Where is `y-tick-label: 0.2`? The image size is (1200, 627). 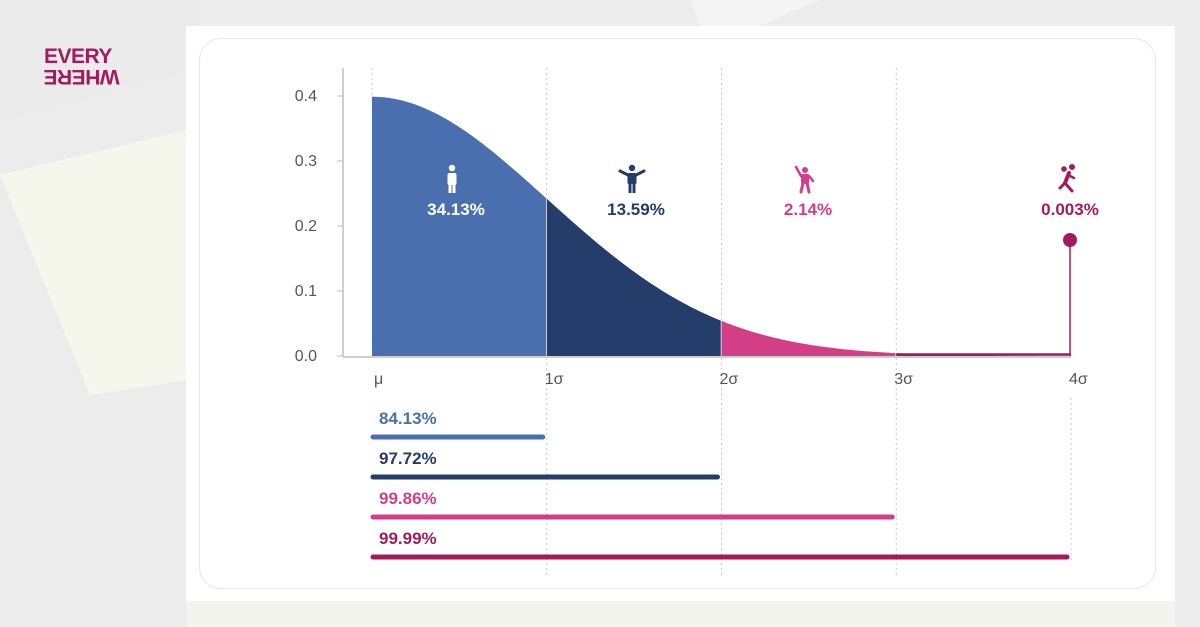 y-tick-label: 0.2 is located at coordinates (306, 226).